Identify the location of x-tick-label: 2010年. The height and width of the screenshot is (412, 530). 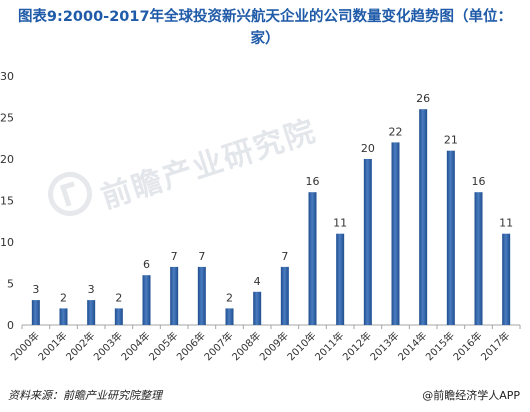
(301, 346).